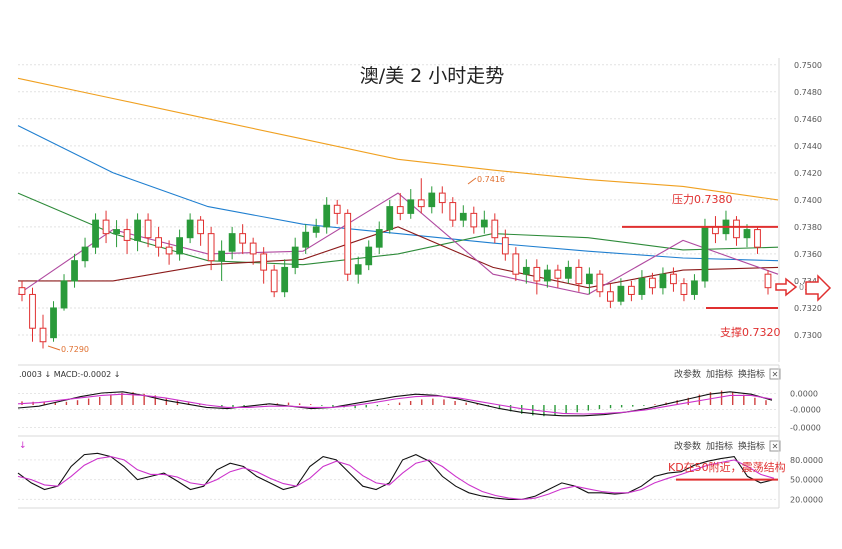 The height and width of the screenshot is (549, 842). Describe the element at coordinates (687, 446) in the screenshot. I see `kd-modify-params-button: 改参数` at that location.